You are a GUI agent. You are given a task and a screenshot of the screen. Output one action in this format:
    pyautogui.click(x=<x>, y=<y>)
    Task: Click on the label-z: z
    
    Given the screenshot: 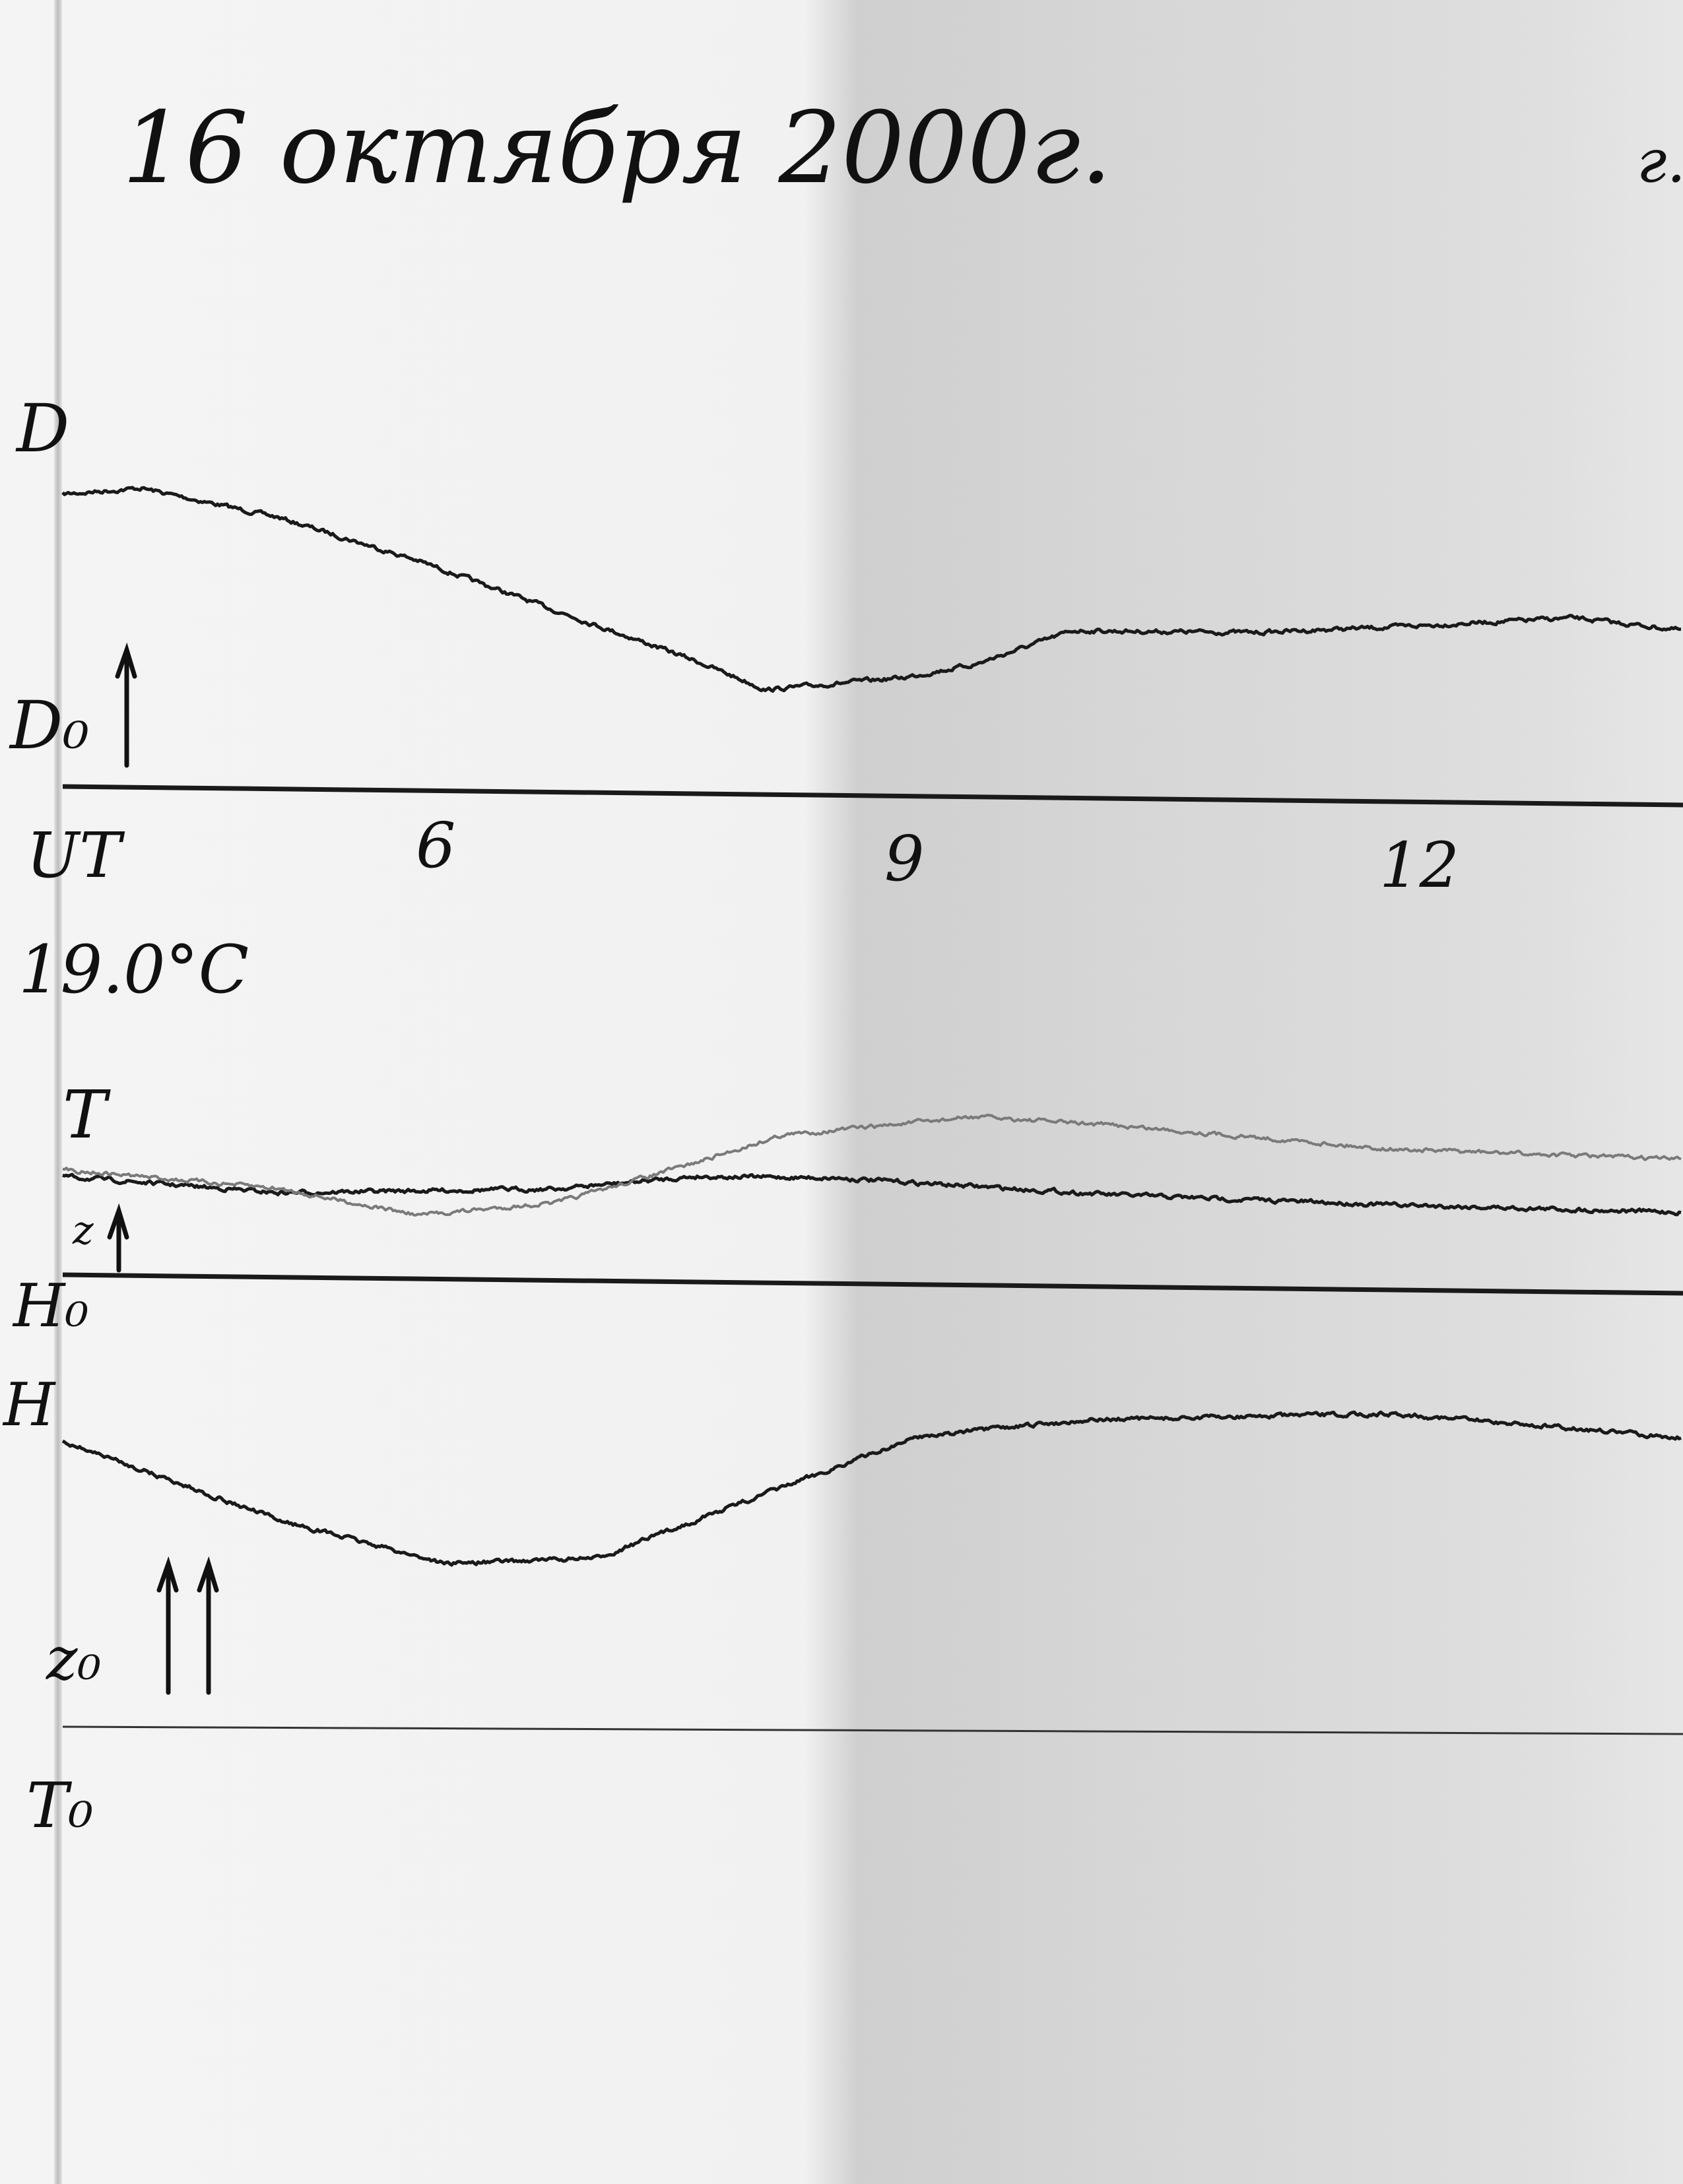 What is the action you would take?
    pyautogui.click(x=83, y=1230)
    